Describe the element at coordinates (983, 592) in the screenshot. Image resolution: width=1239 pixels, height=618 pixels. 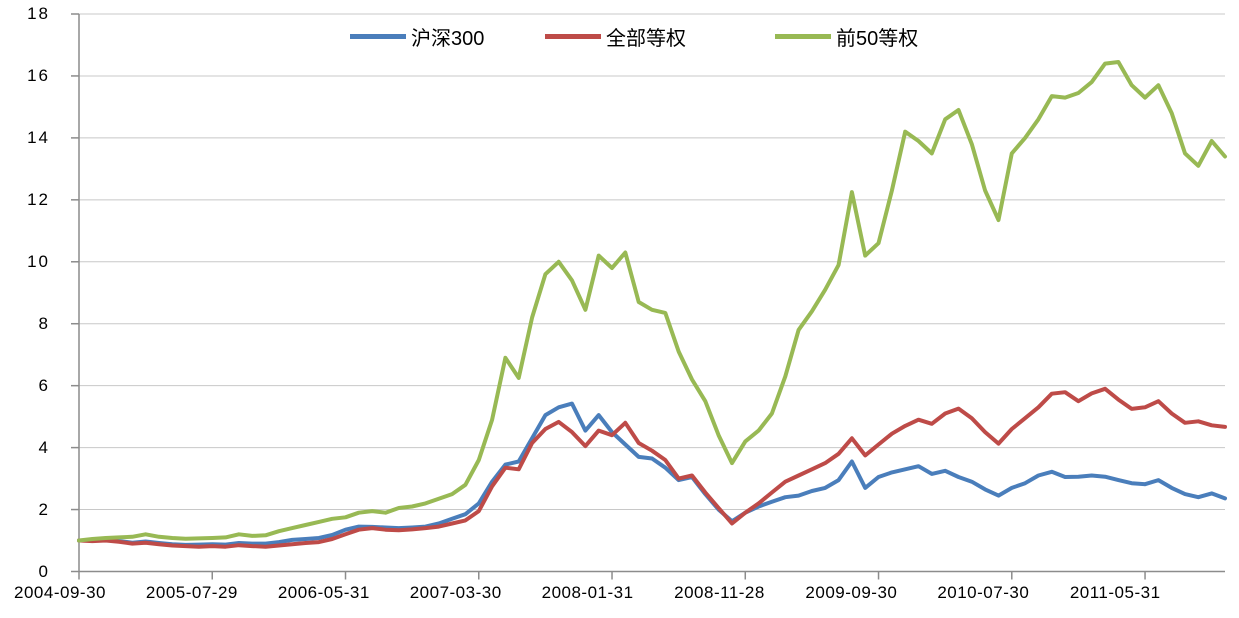
I see `x-tick-label: 2010-07-30` at that location.